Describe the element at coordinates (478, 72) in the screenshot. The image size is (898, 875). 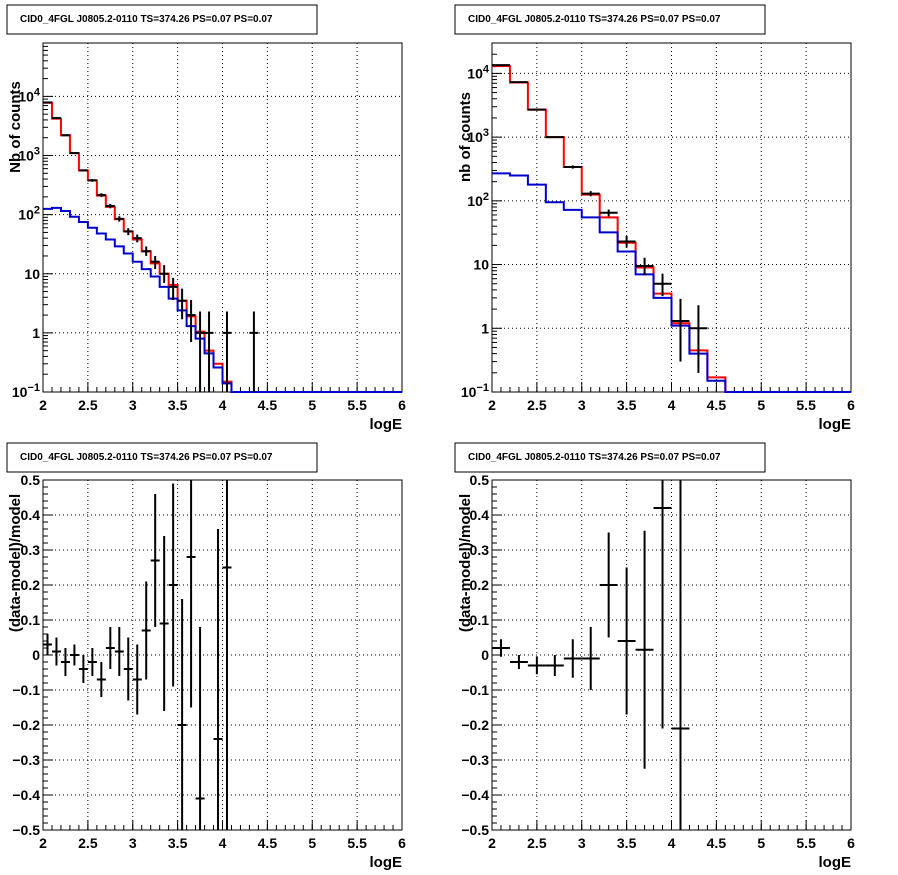
I see `y-tick-label: 10⁴` at that location.